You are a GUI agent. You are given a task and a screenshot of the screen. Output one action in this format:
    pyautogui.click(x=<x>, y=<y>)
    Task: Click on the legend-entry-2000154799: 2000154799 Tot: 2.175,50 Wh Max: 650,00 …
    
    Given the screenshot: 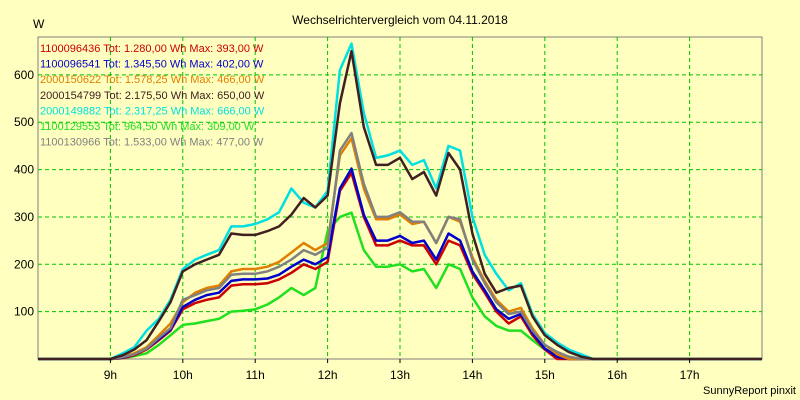 What is the action you would take?
    pyautogui.click(x=152, y=96)
    